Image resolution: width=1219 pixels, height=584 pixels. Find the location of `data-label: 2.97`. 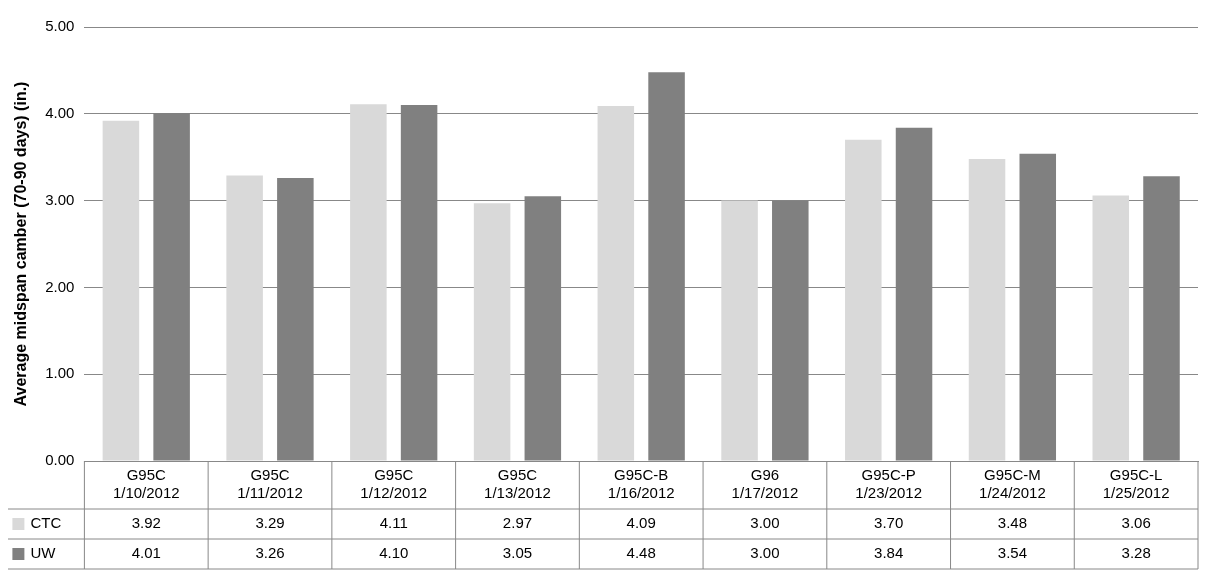

data-label: 2.97 is located at coordinates (517, 523).